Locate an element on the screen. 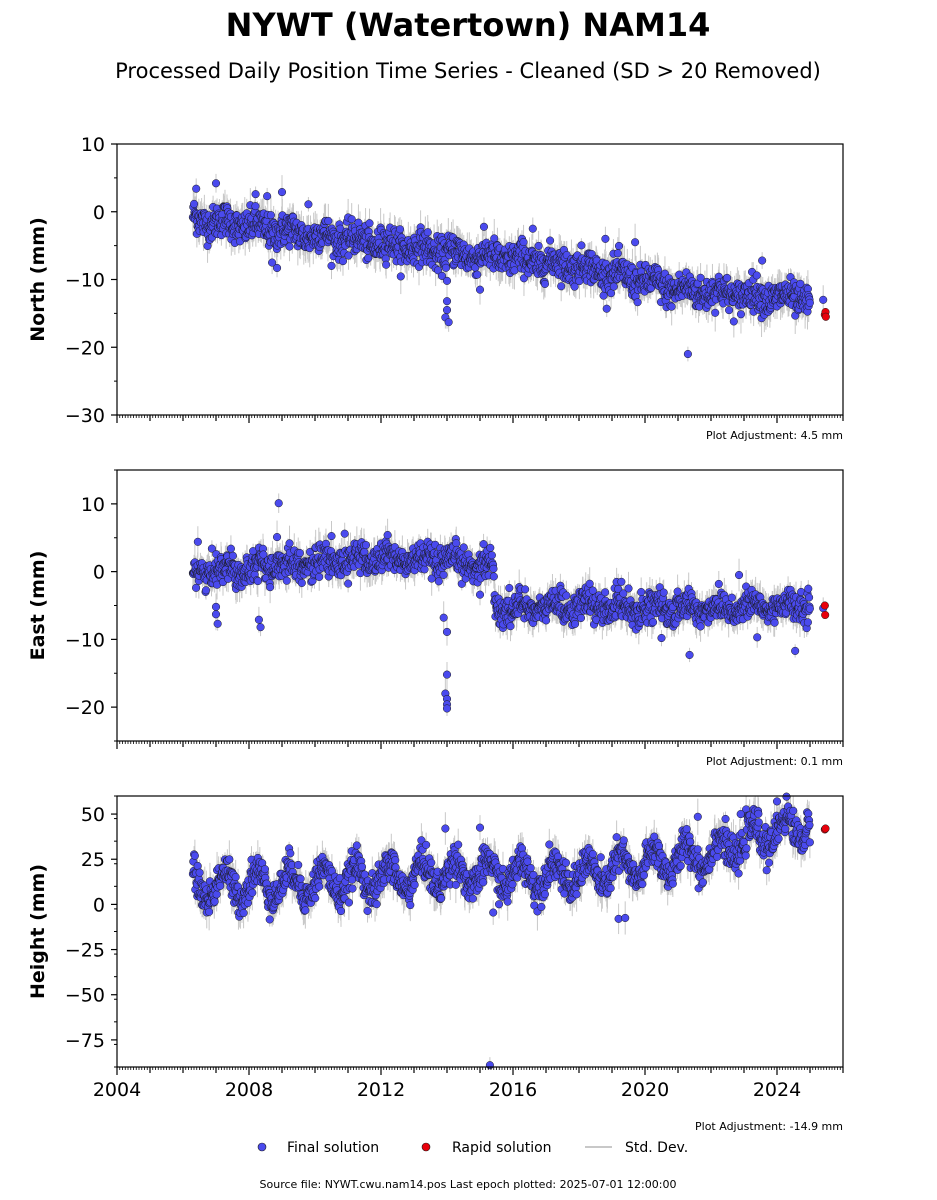  north-y-tick-label: 10 is located at coordinates (93, 145).